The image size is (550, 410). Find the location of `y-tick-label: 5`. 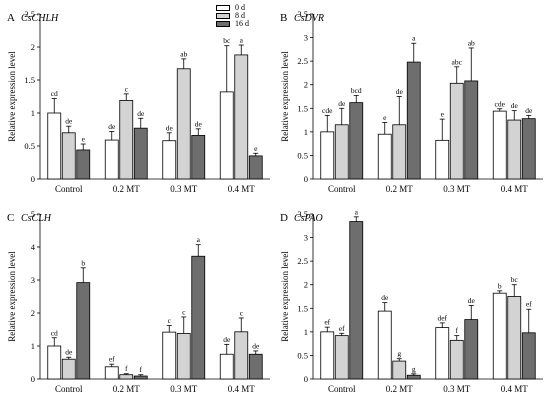

y-tick-label: 5 is located at coordinates (33, 214).